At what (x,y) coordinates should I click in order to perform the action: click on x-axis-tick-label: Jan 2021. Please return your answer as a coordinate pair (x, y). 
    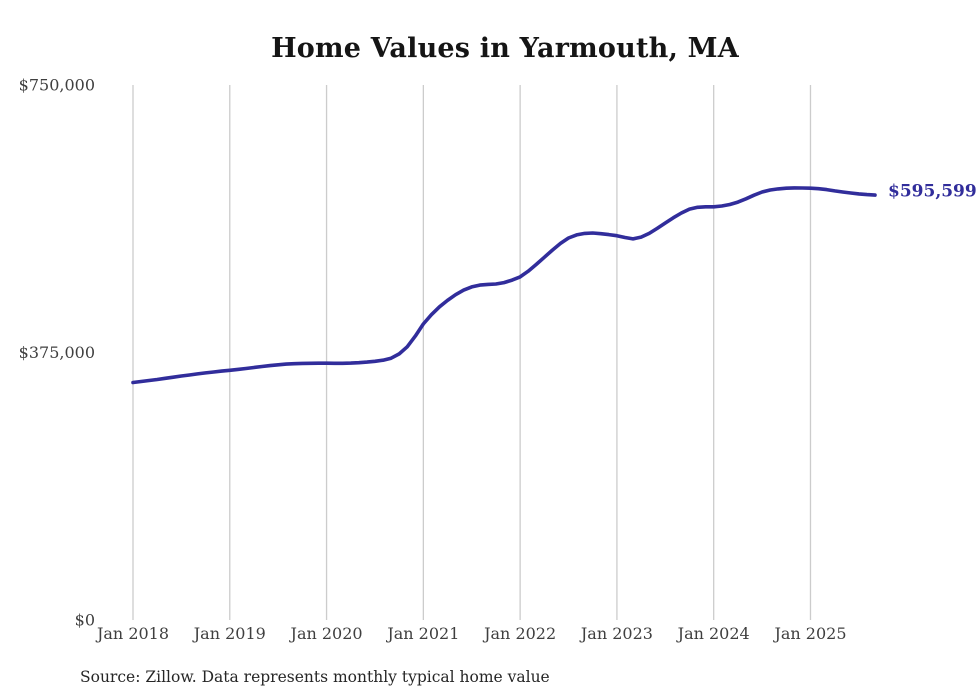
    Looking at the image, I should click on (422, 633).